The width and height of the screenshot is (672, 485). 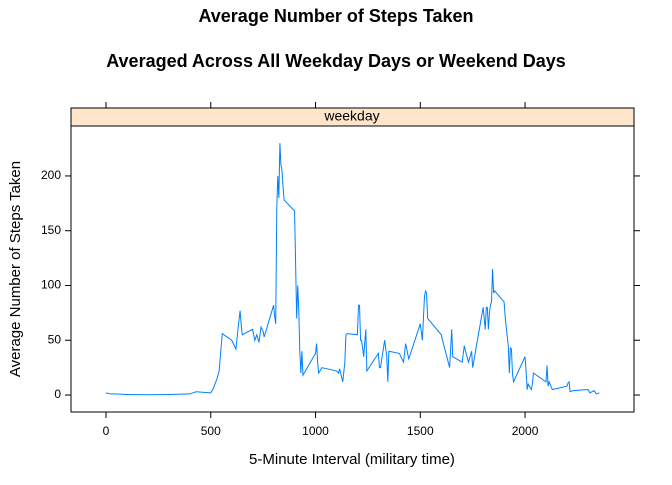 I want to click on y-tick-label: 50, so click(x=55, y=339).